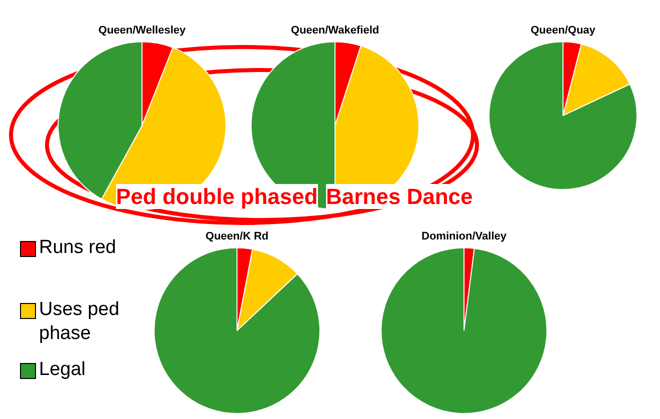 This screenshot has height=419, width=660. I want to click on legend-label: Uses ped phase, so click(79, 322).